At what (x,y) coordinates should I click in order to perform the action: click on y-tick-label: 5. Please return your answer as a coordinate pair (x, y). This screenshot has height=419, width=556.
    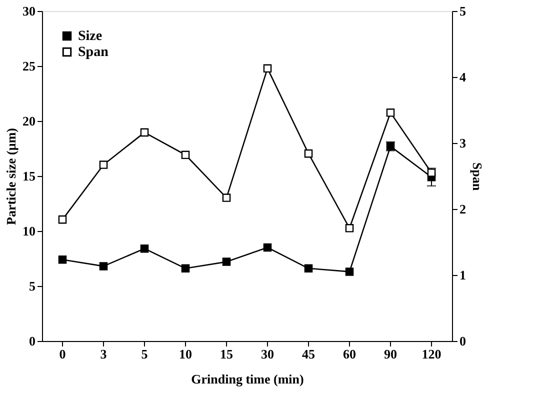
    Looking at the image, I should click on (32, 286).